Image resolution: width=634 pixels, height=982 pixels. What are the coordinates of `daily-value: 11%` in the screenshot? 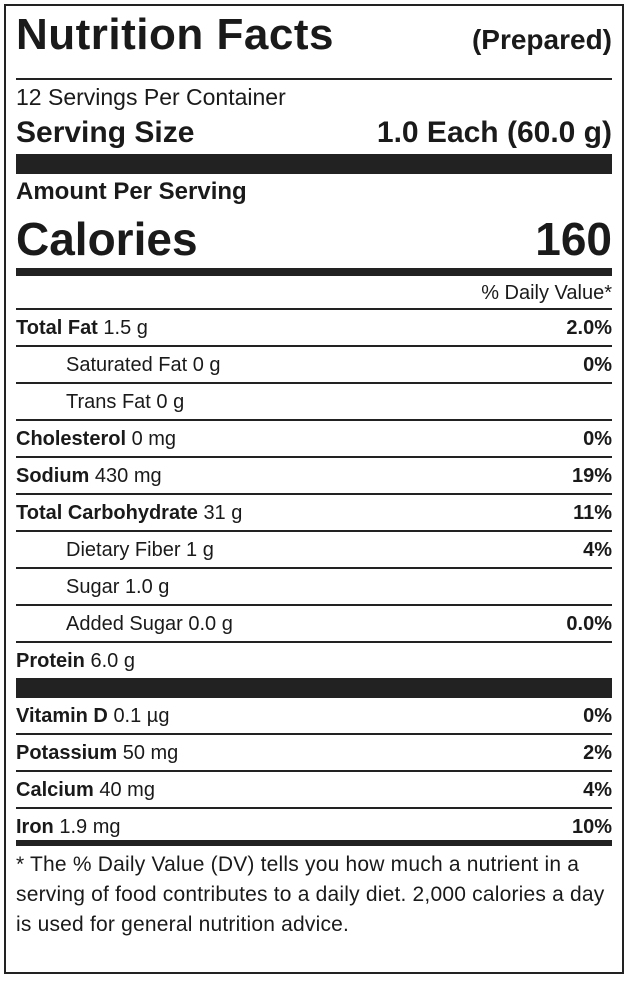 It's located at (592, 513).